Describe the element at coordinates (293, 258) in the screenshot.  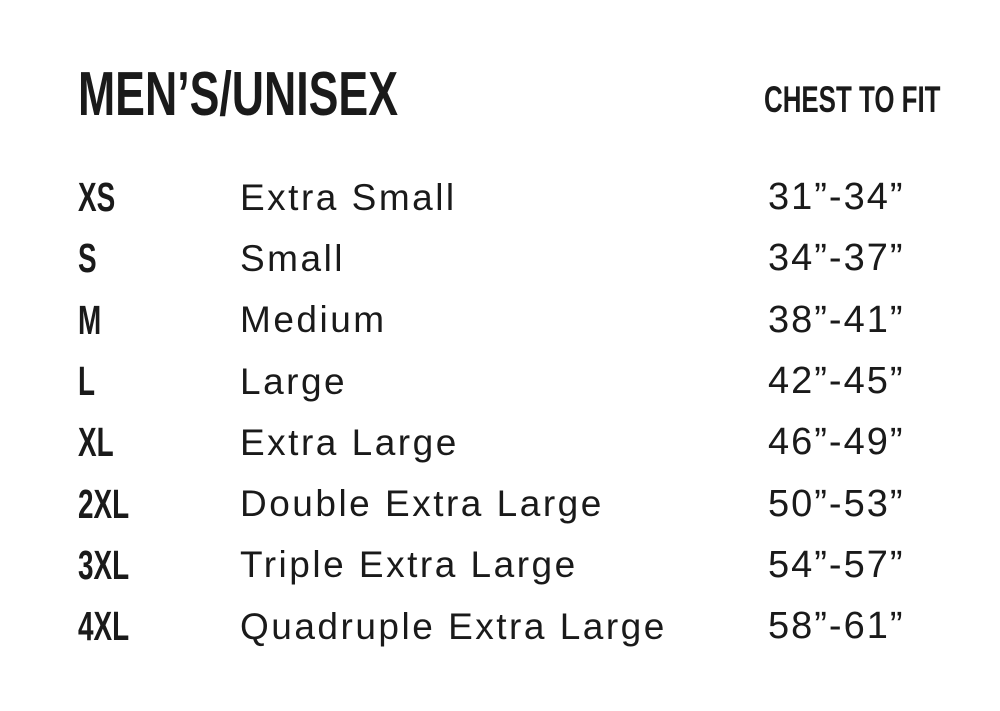
I see `size-name: Small` at that location.